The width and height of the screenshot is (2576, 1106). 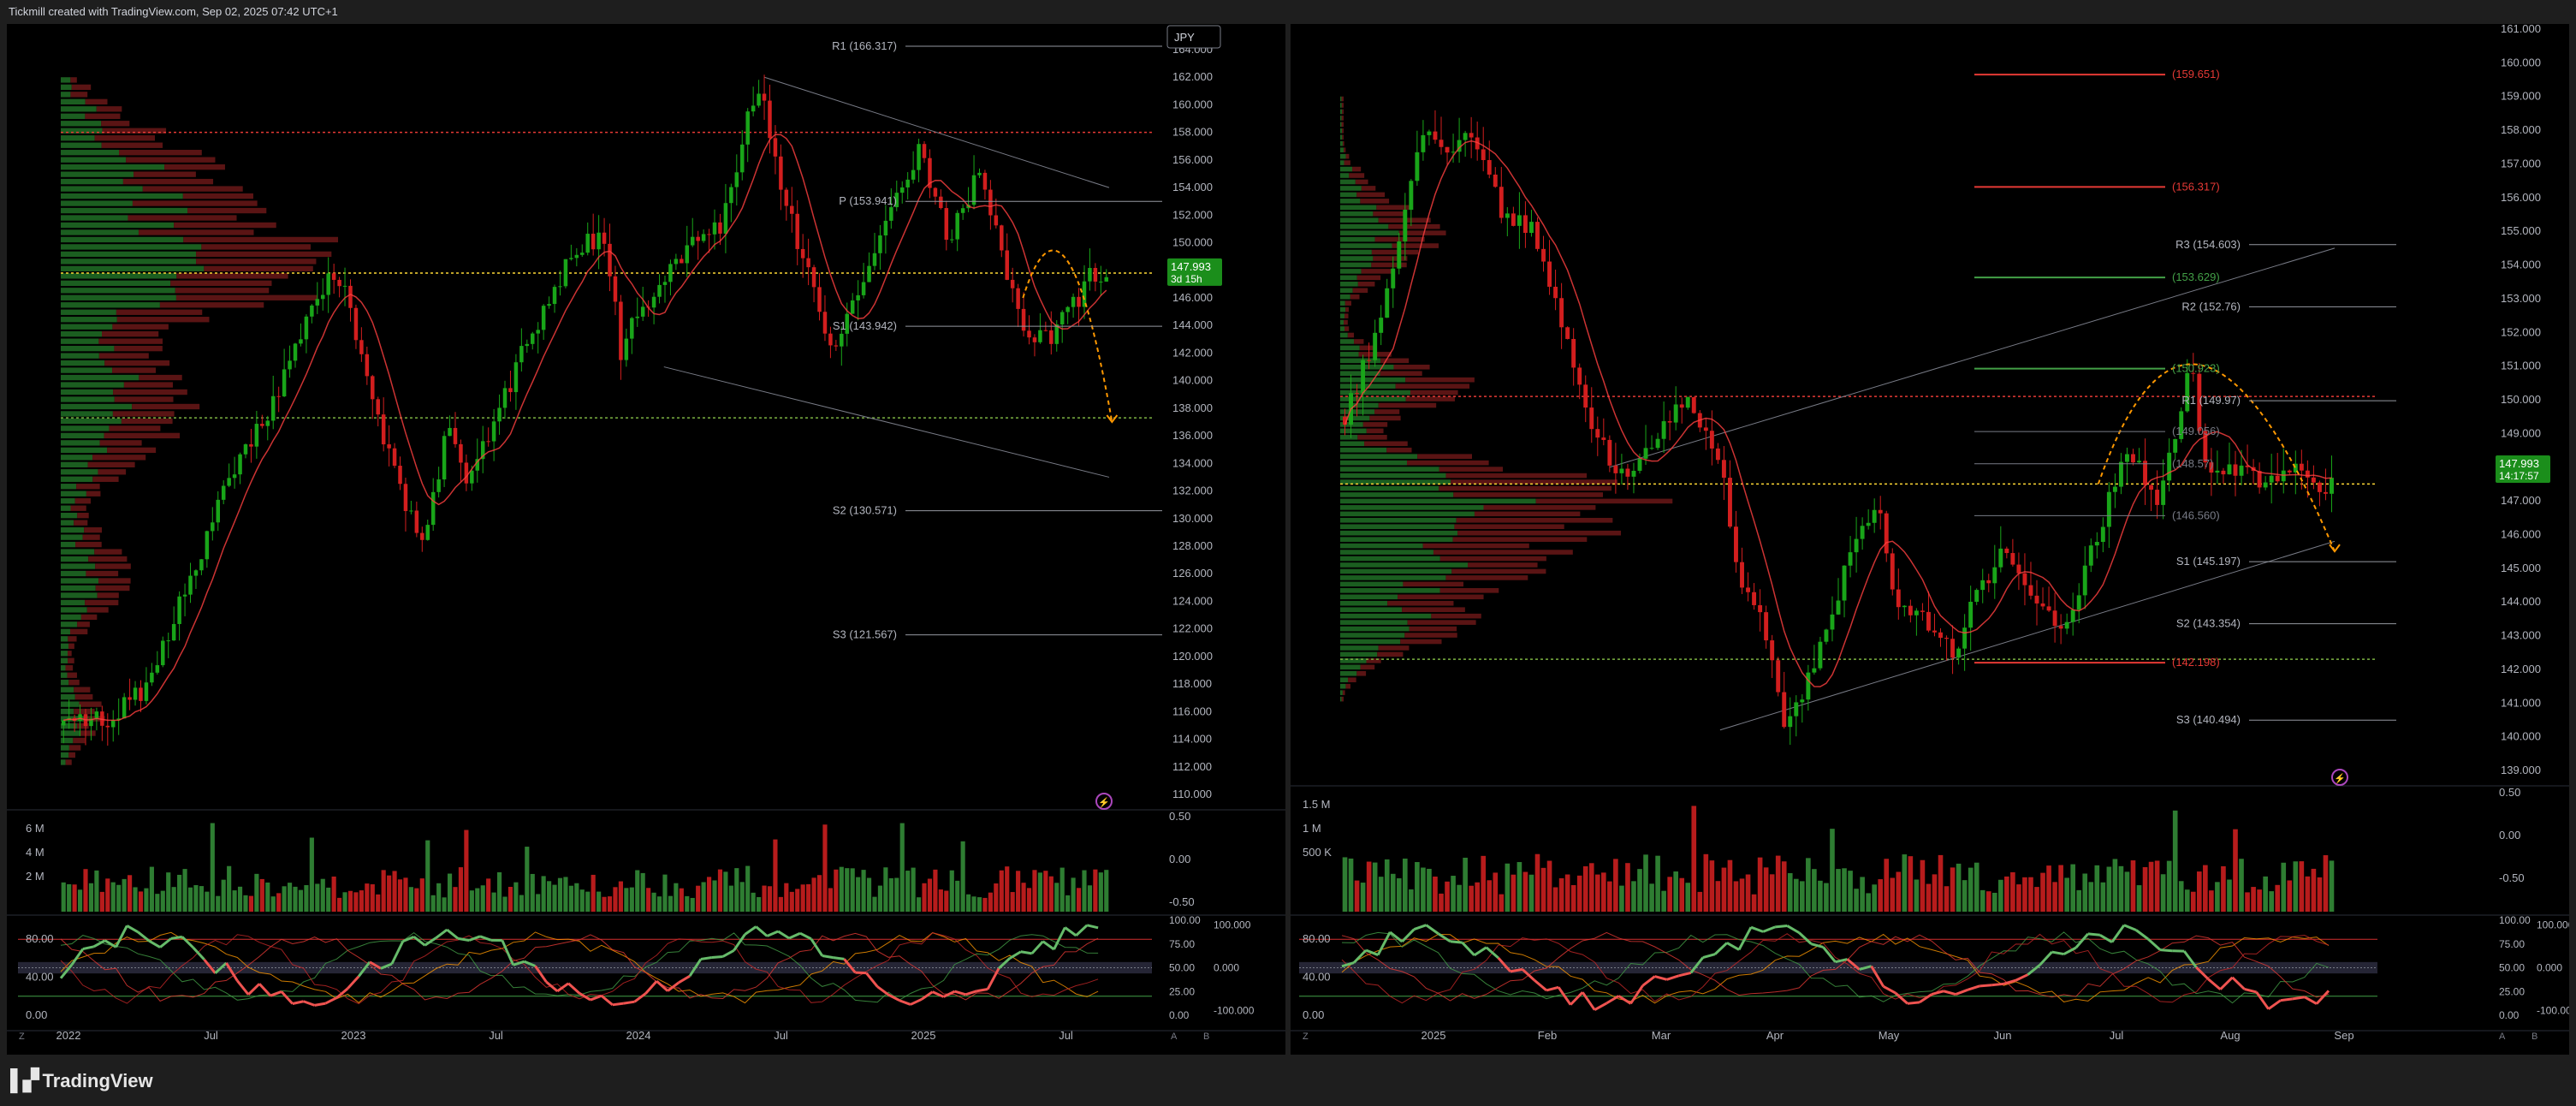 I want to click on current-price-value: 147.993, so click(x=2519, y=463).